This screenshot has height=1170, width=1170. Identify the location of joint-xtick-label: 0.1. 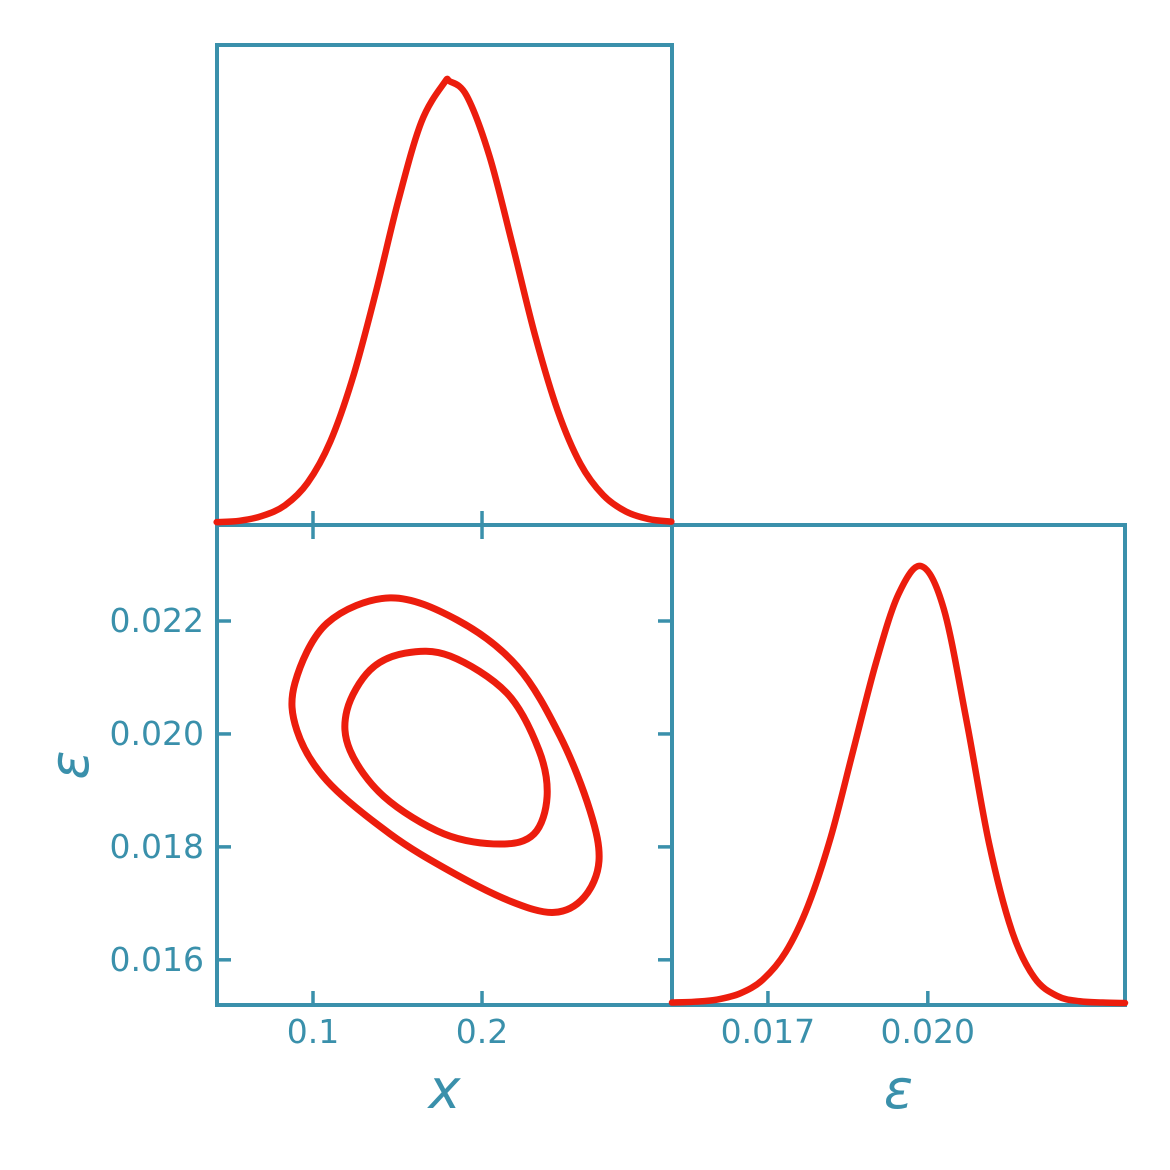
(313, 1031).